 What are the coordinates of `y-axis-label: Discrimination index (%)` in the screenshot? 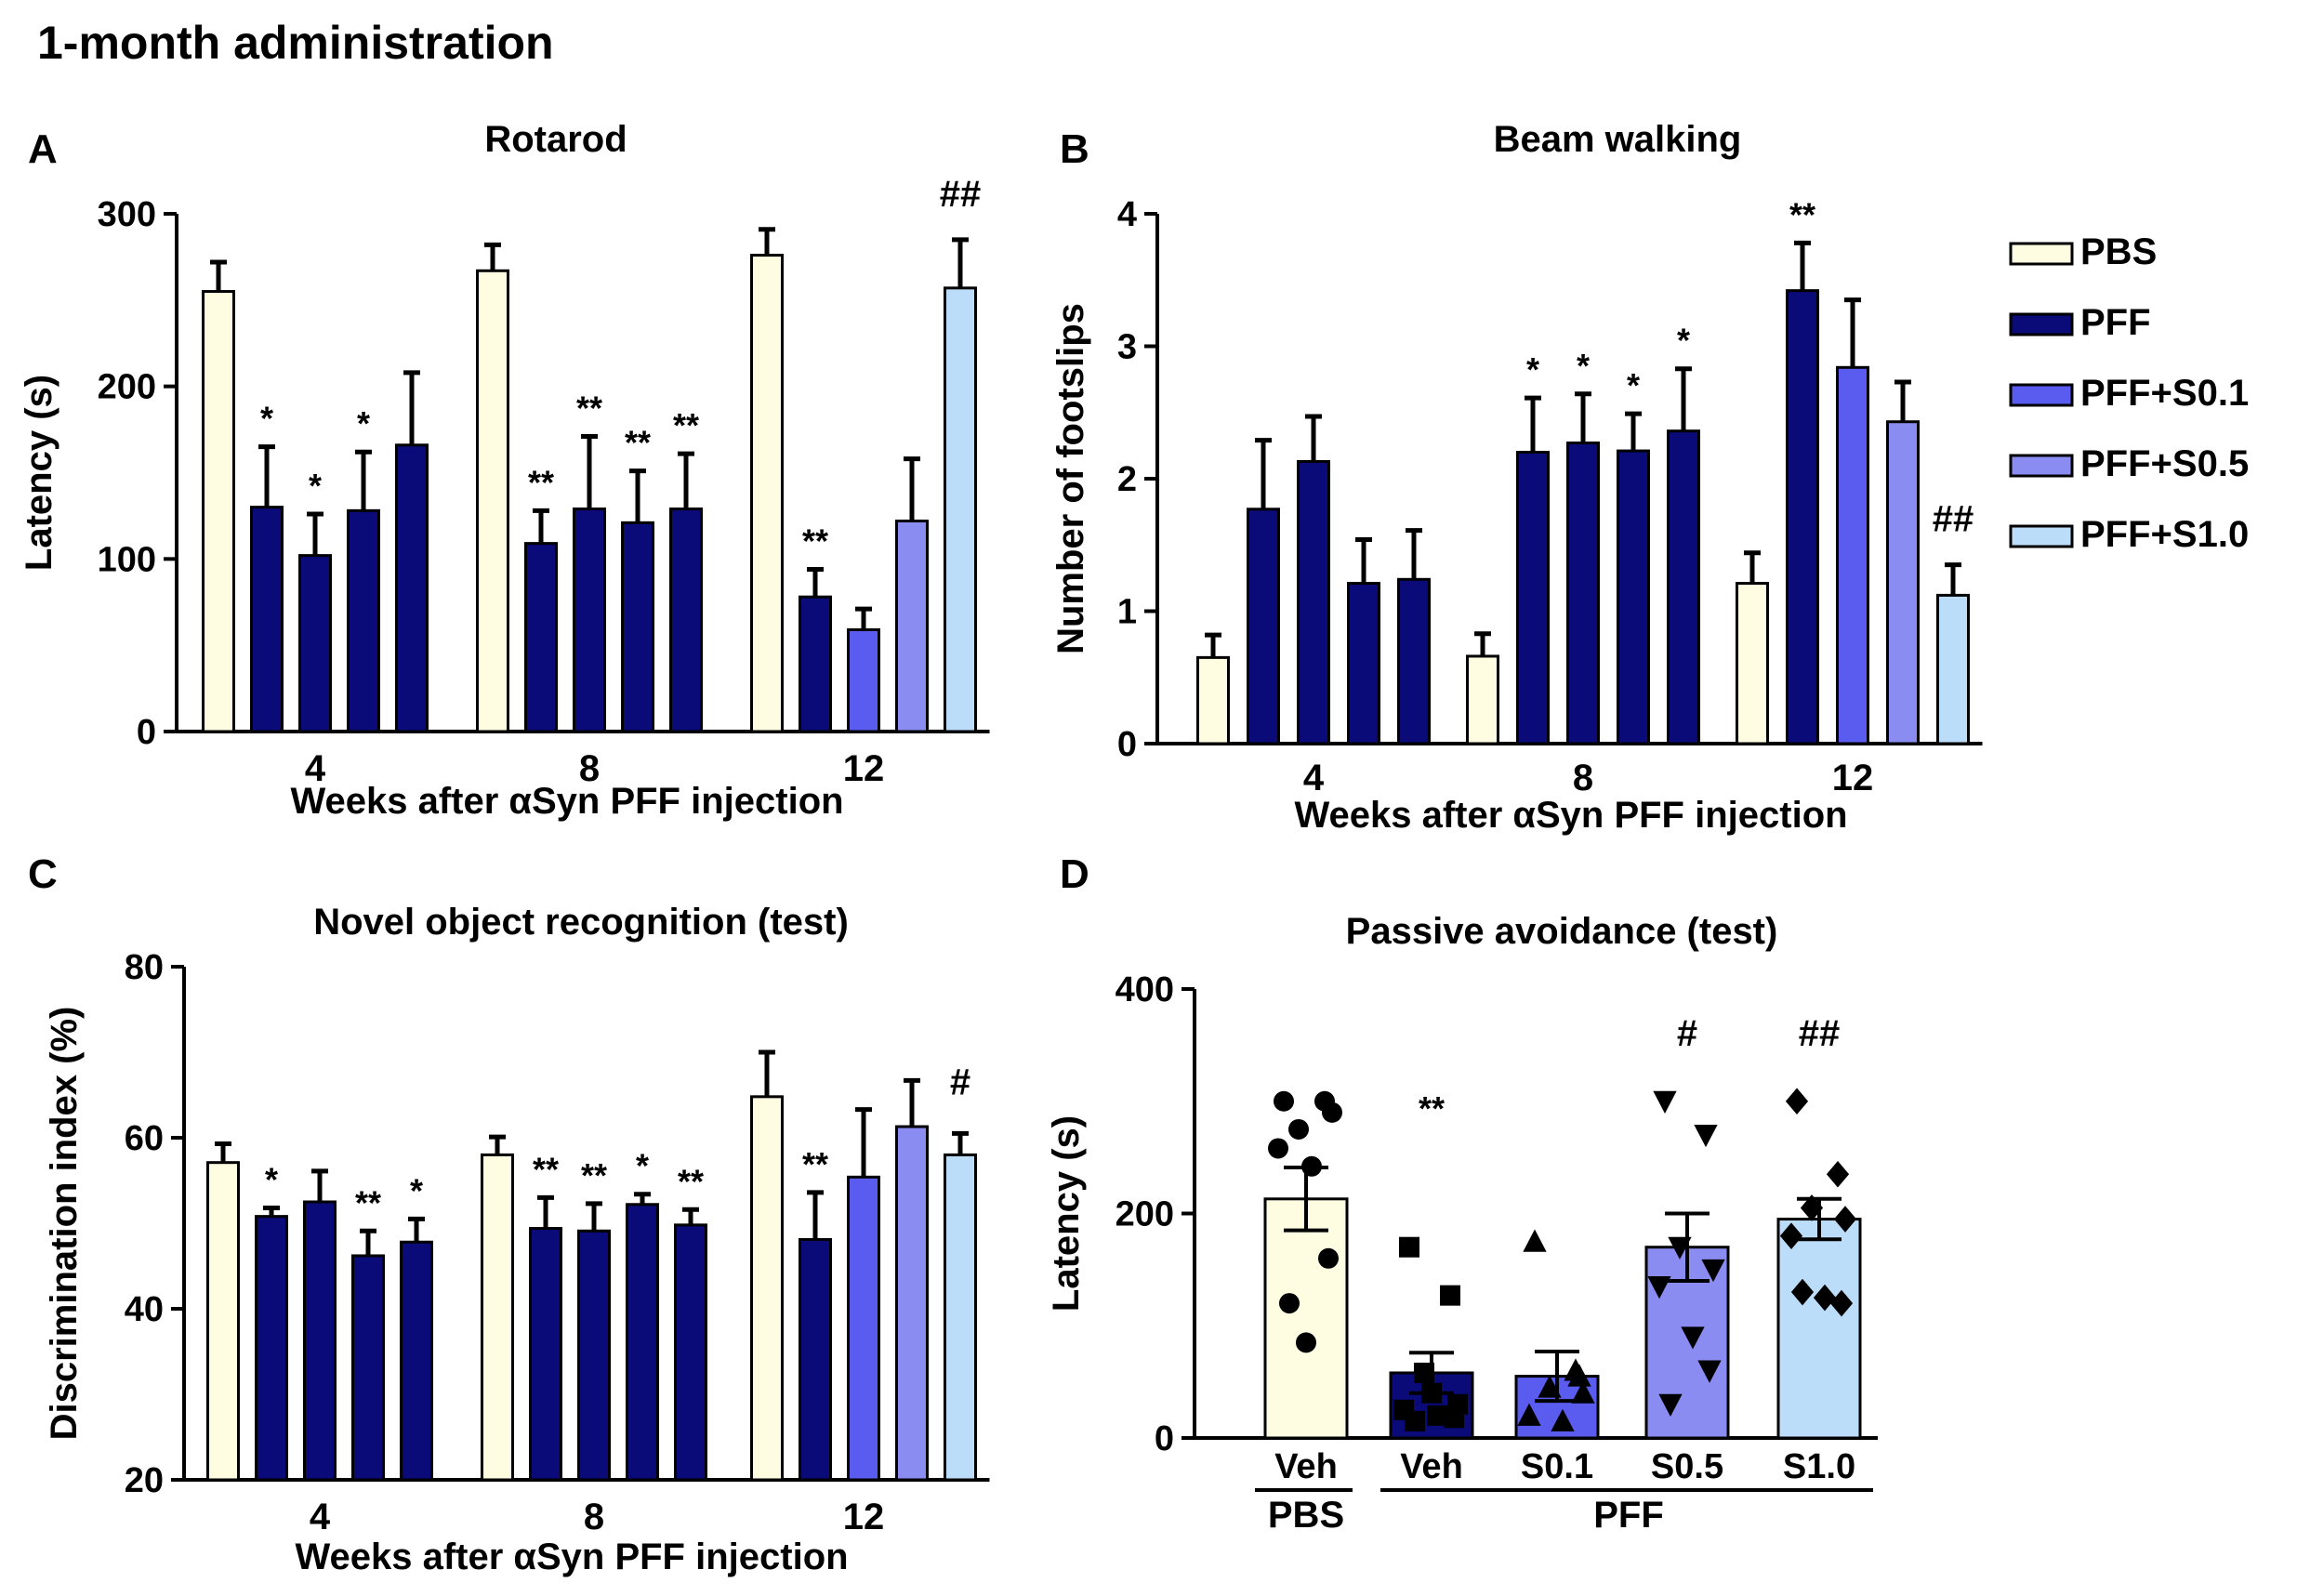 It's located at (64, 1224).